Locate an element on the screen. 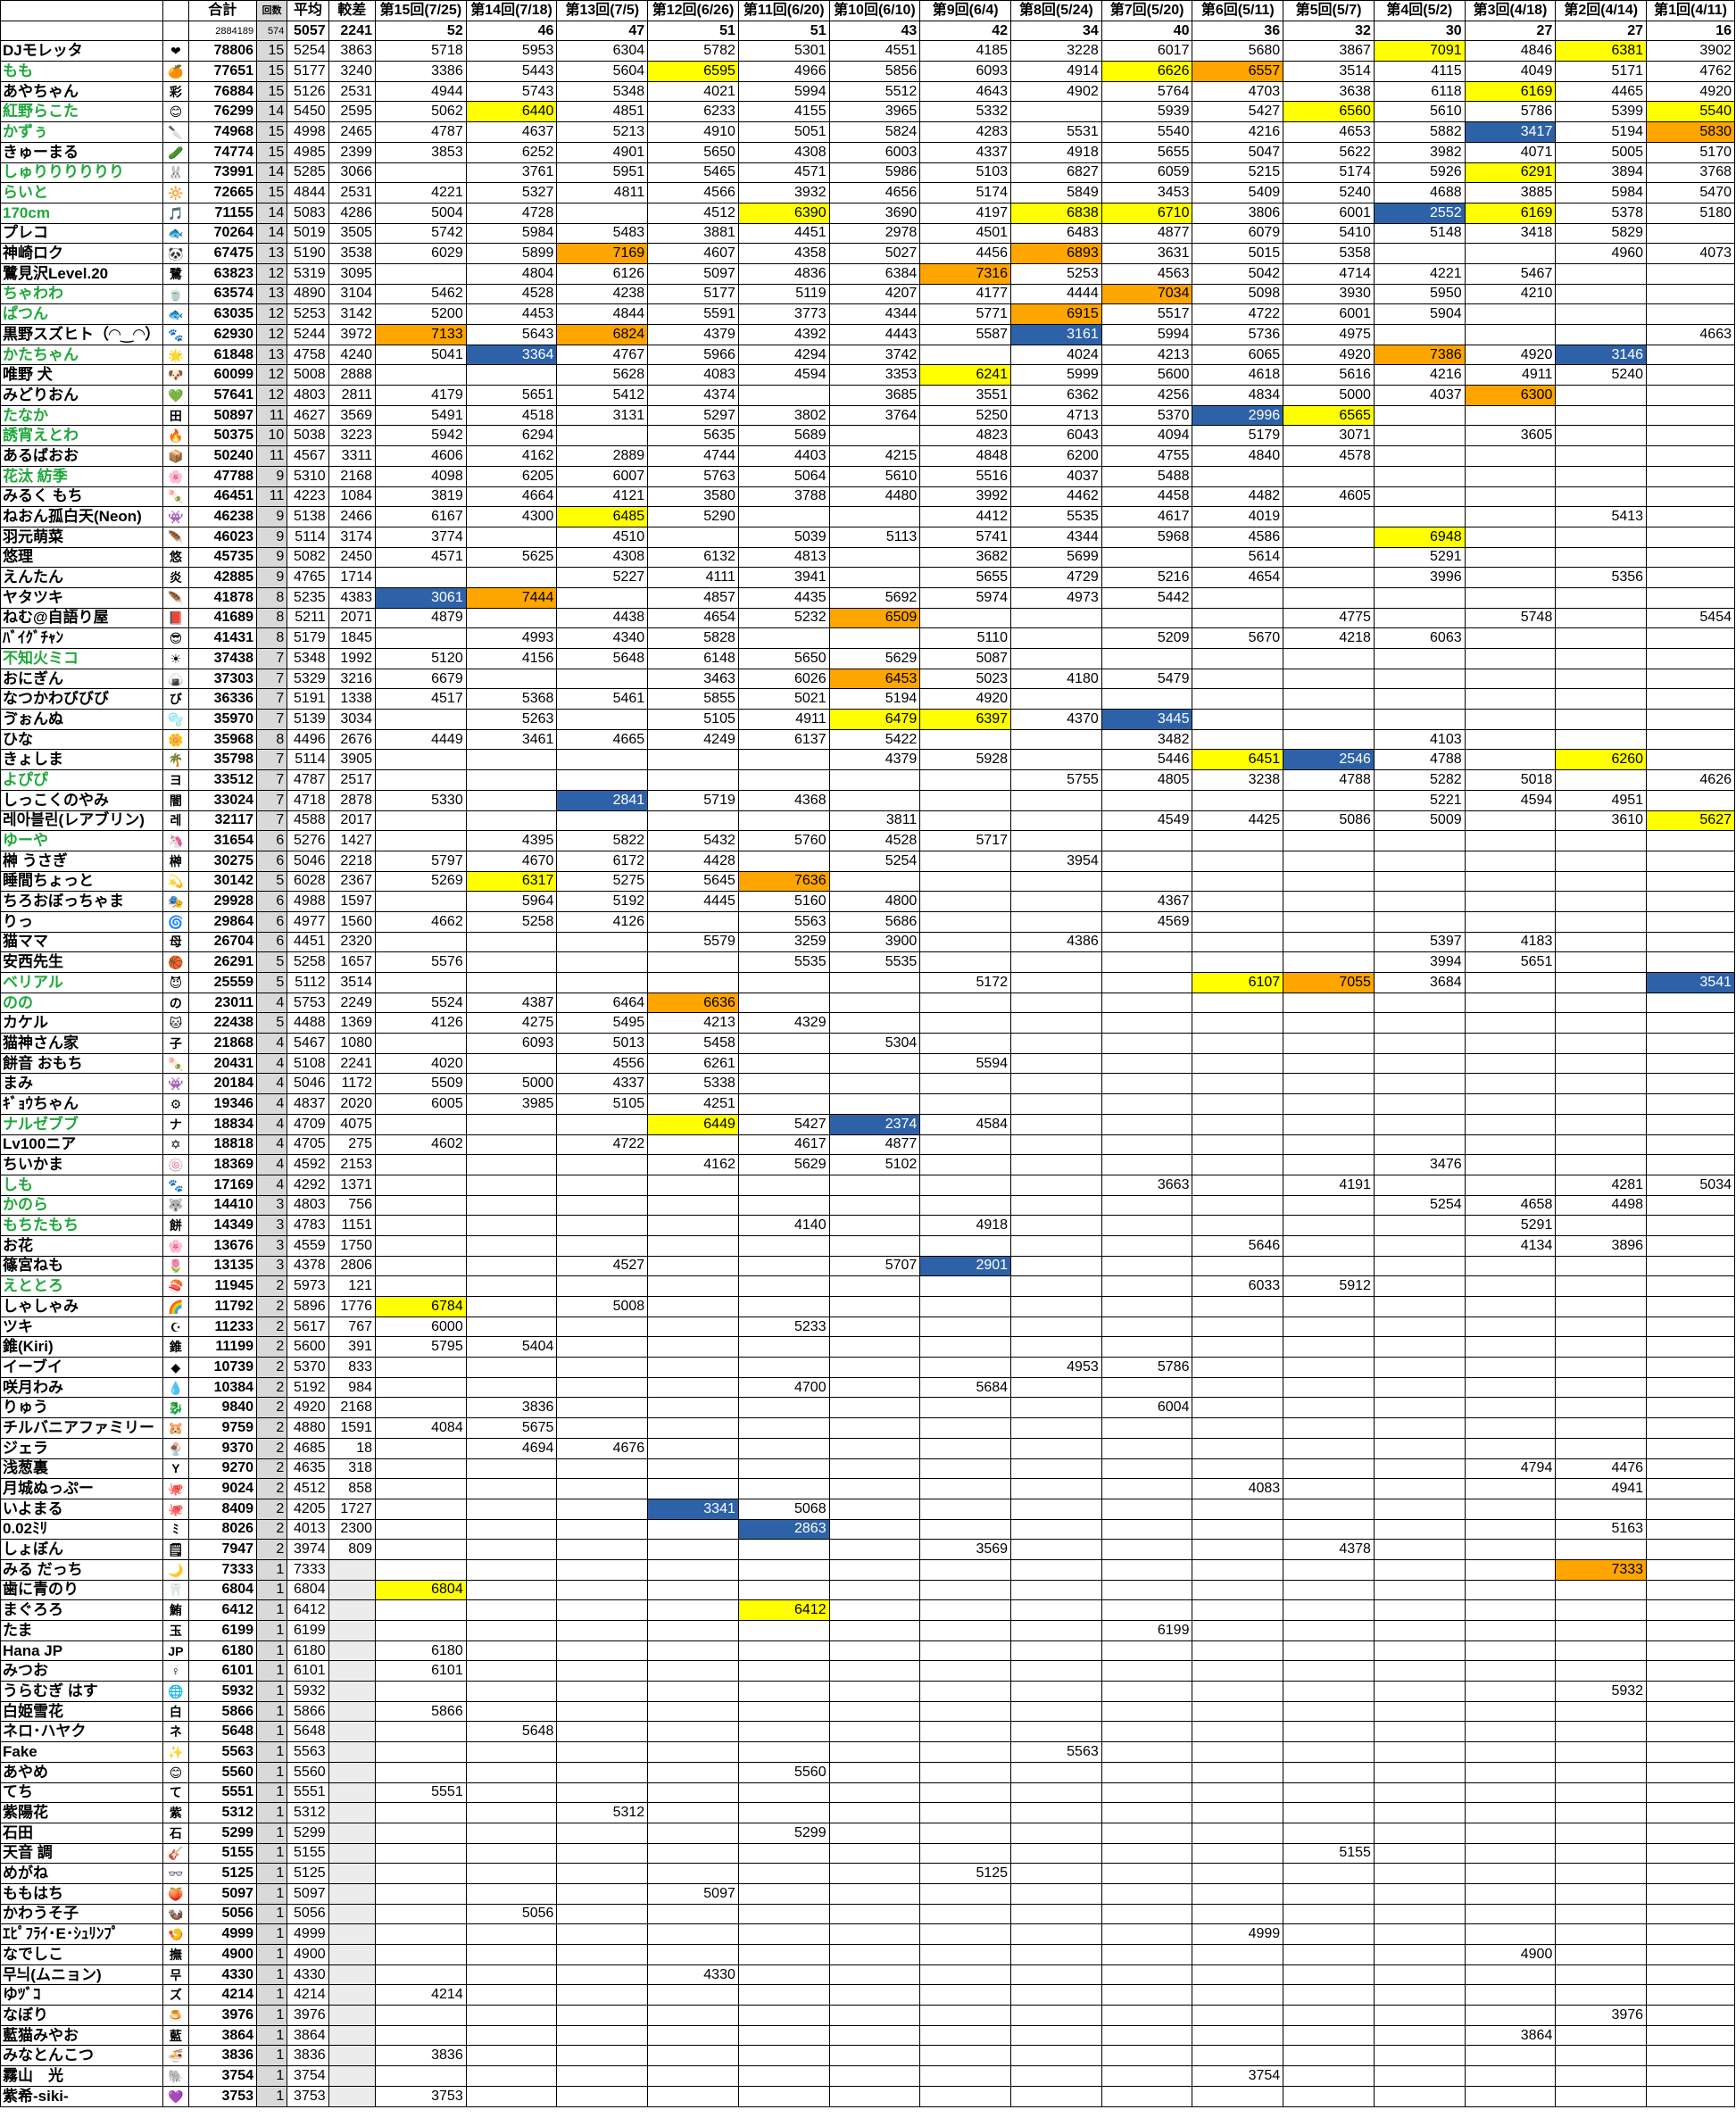 This screenshot has height=2118, width=1736. round-score: 4879 is located at coordinates (421, 618).